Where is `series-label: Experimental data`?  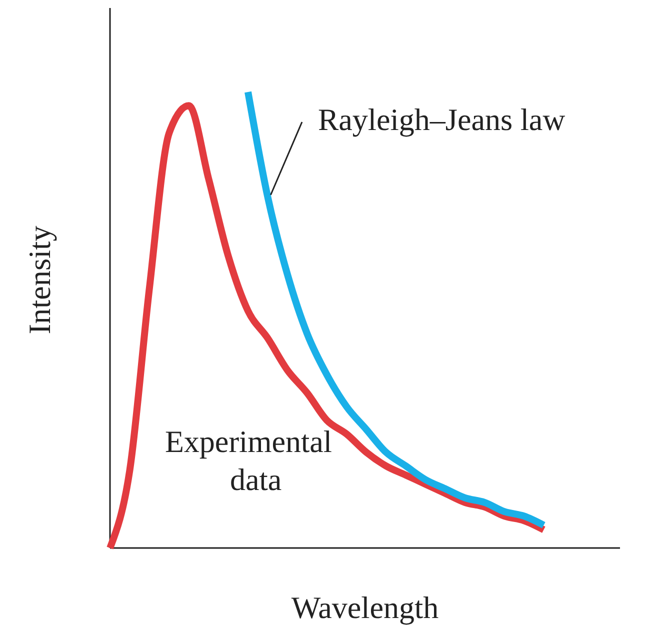 series-label: Experimental data is located at coordinates (248, 460).